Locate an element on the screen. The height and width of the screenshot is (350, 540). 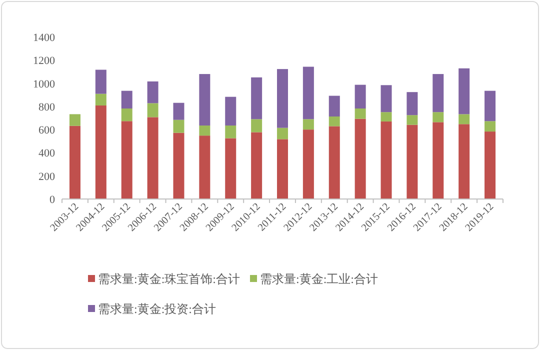
y-tick-label: 1200 is located at coordinates (44, 61).